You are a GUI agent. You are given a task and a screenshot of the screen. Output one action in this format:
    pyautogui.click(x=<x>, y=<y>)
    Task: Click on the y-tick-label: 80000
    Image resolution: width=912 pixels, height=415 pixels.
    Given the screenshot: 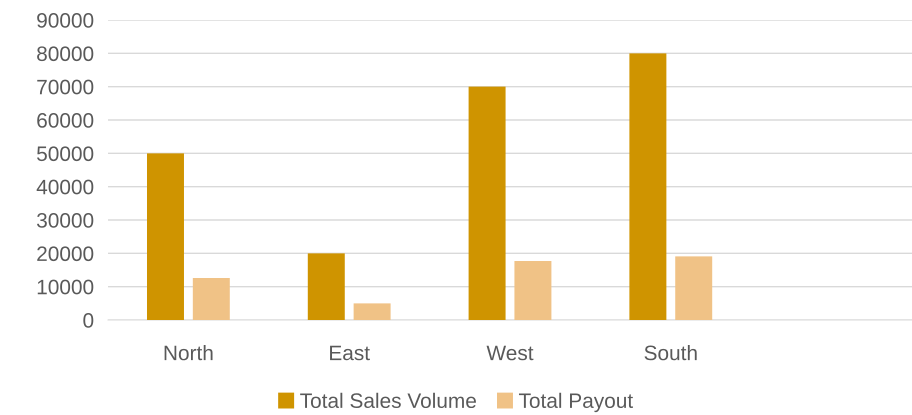 What is the action you would take?
    pyautogui.click(x=65, y=54)
    